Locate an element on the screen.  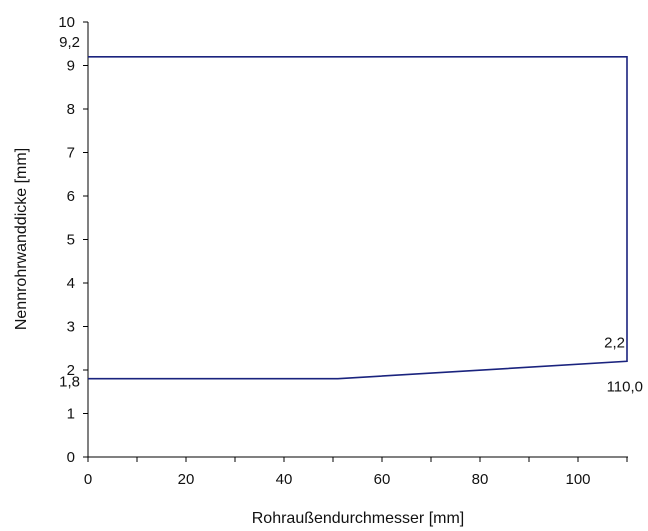
x-tick-label: 60 is located at coordinates (382, 479).